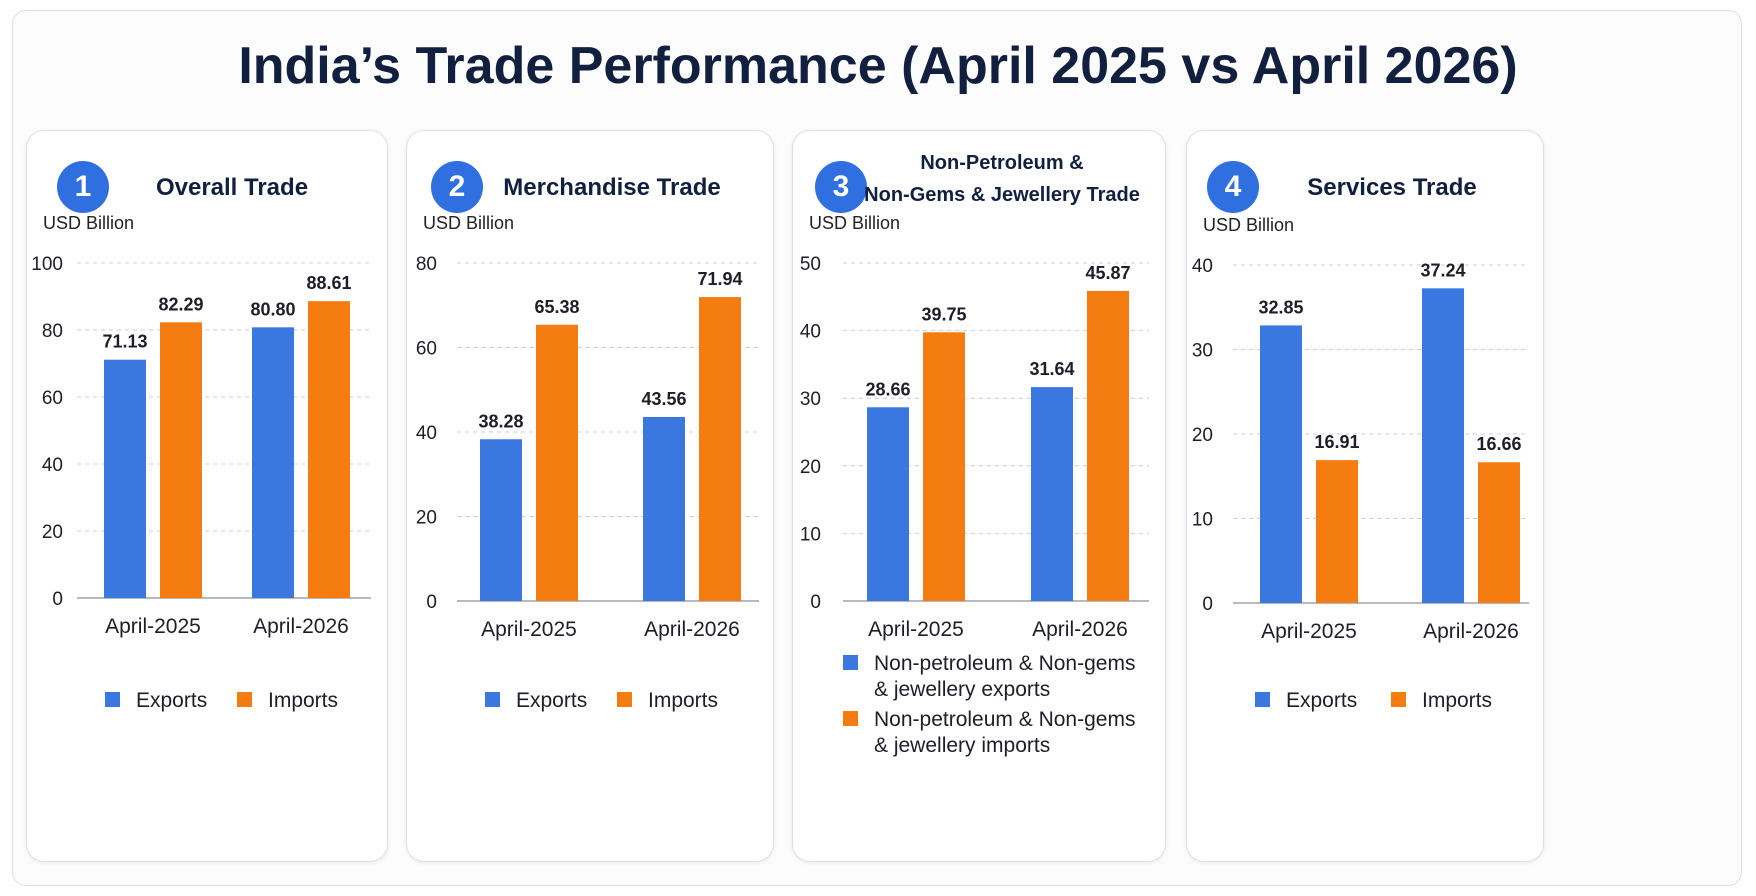 The width and height of the screenshot is (1756, 896). What do you see at coordinates (962, 689) in the screenshot?
I see `legend-exports-line2: & jewellery exports` at bounding box center [962, 689].